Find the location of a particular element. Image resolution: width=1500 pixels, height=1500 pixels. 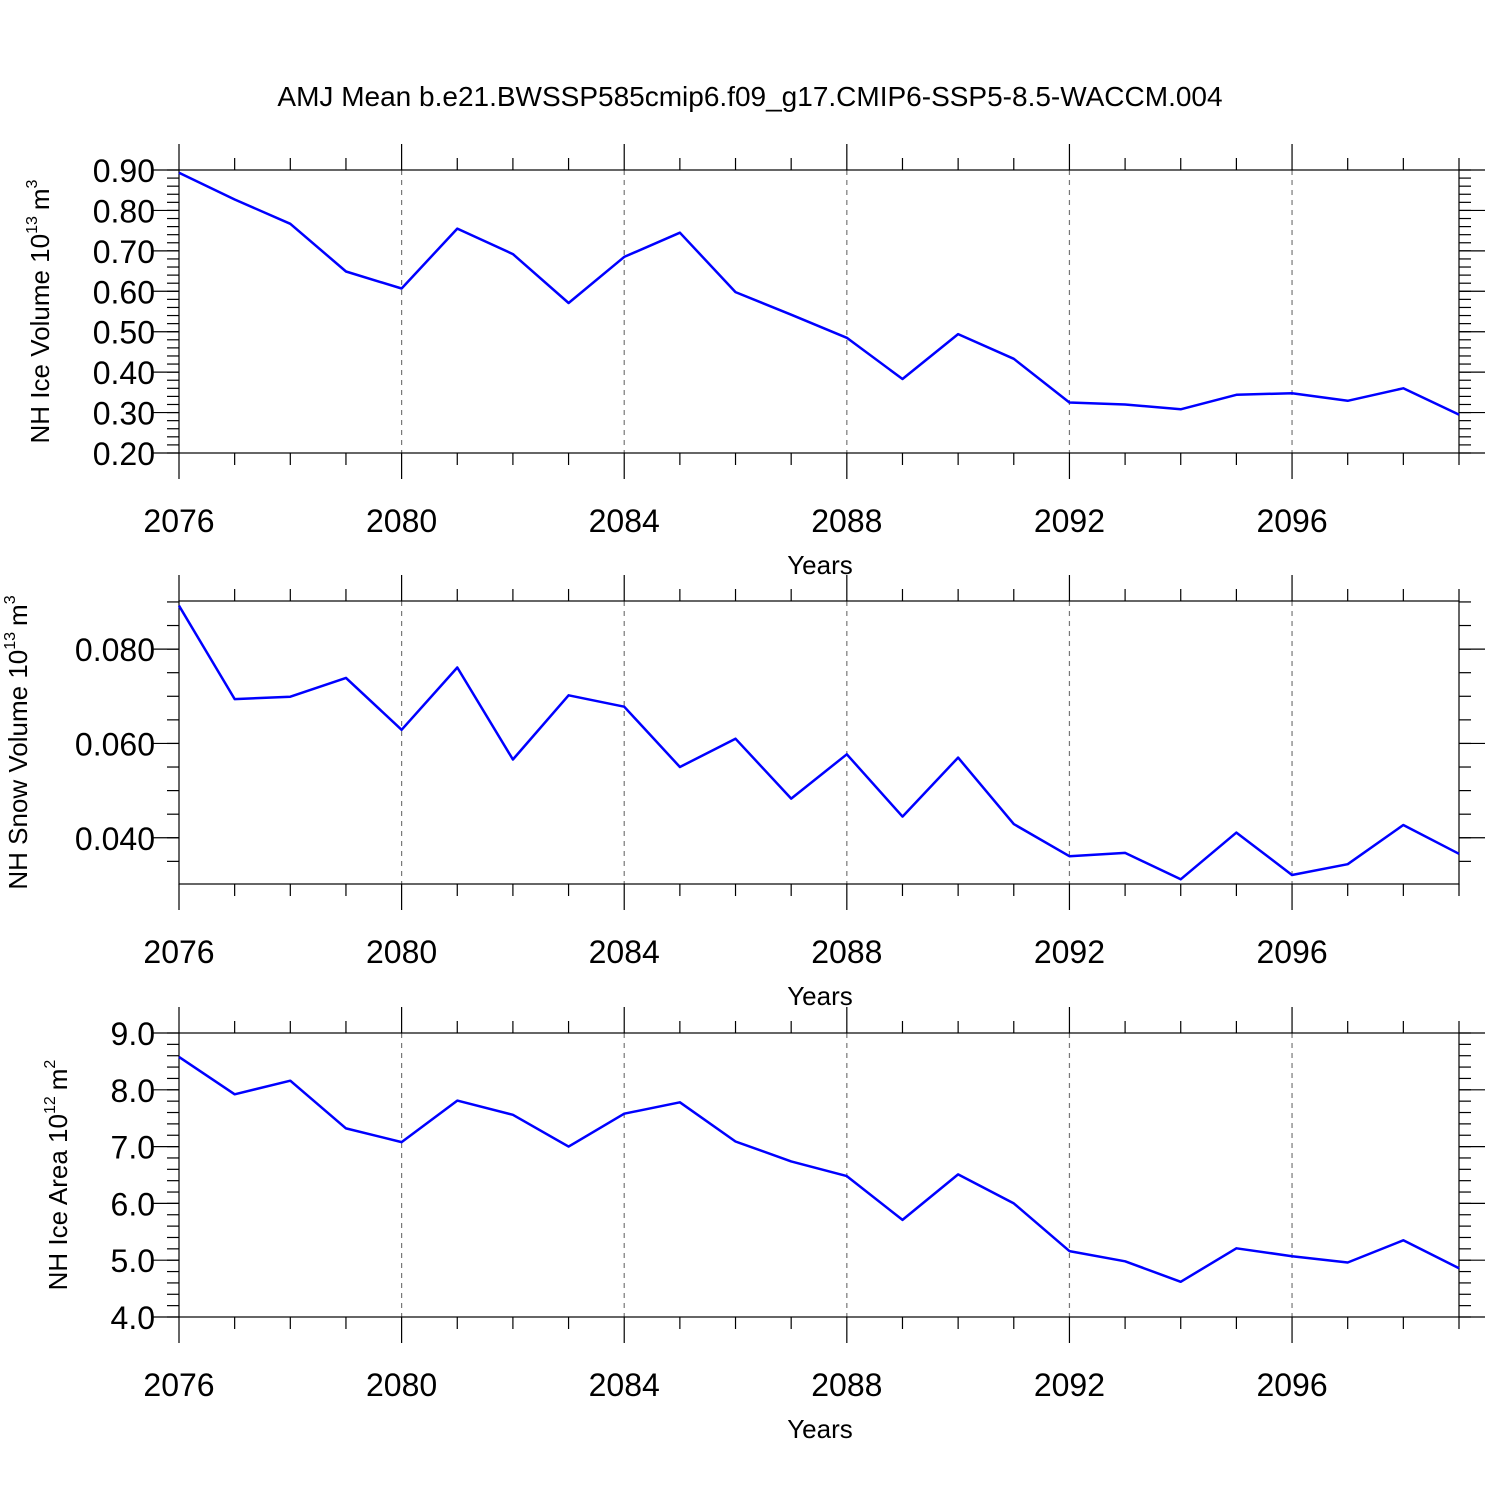

y-axis-label-name: NH Snow Volume is located at coordinates (18, 784).